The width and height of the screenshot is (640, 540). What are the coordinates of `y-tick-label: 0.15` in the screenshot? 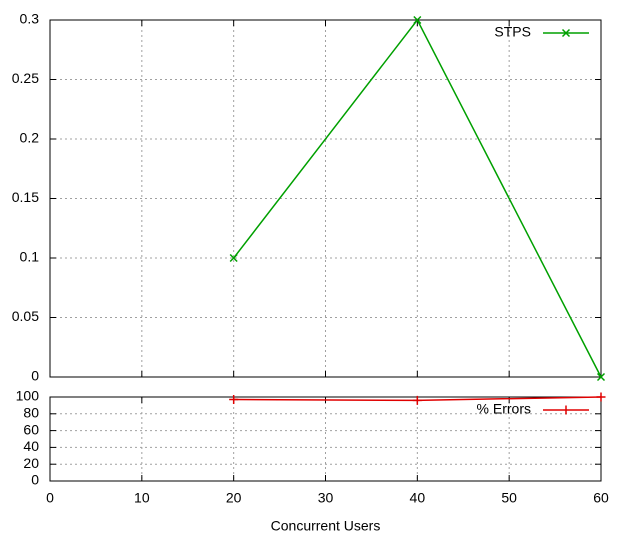 It's located at (25, 197).